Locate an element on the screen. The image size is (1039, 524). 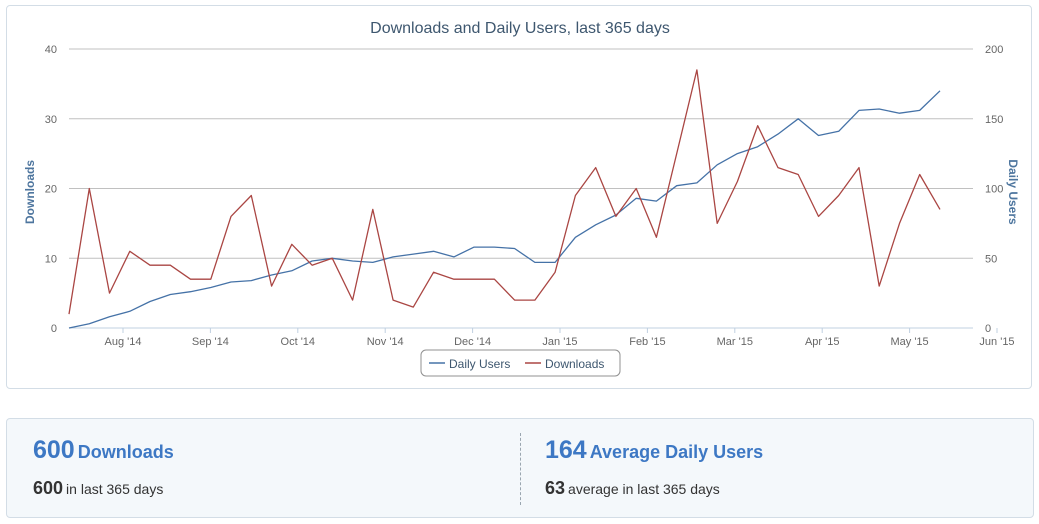
y-axis-left-title: Downloads is located at coordinates (30, 192).